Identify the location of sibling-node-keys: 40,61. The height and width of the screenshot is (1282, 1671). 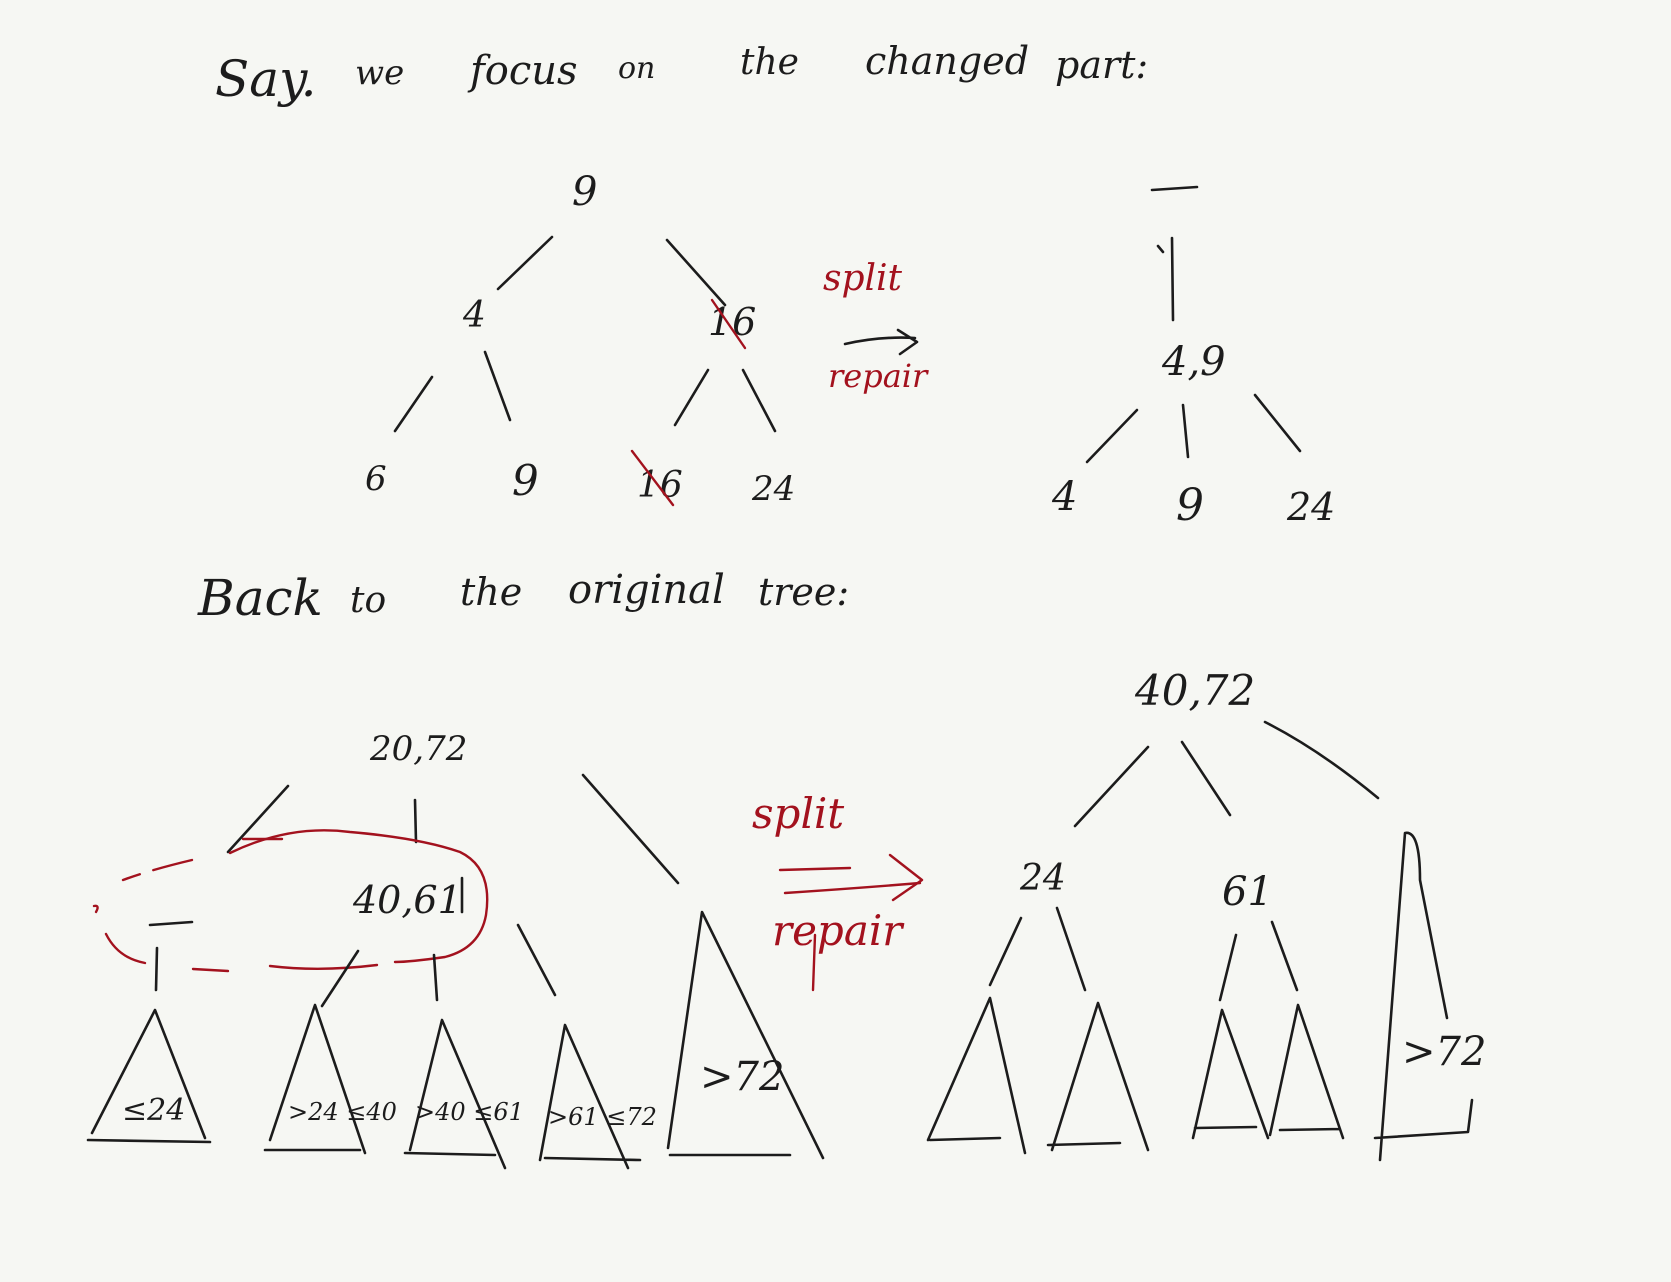
(407, 900).